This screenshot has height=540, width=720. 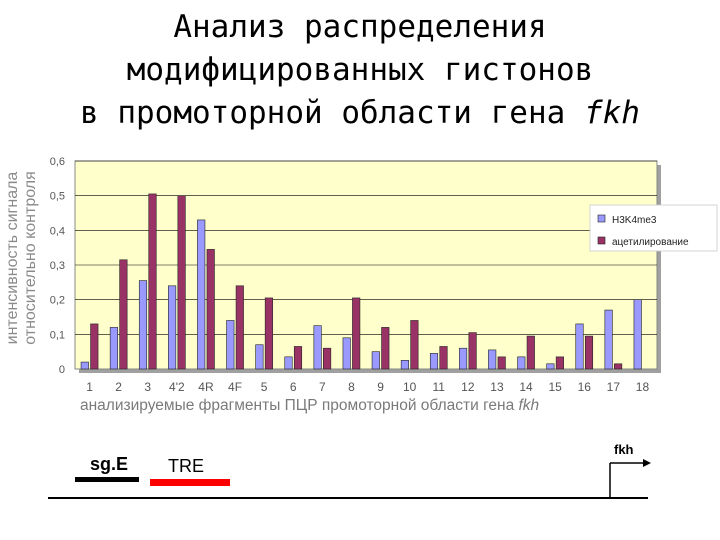 I want to click on x-tick-label: 8, so click(x=351, y=387).